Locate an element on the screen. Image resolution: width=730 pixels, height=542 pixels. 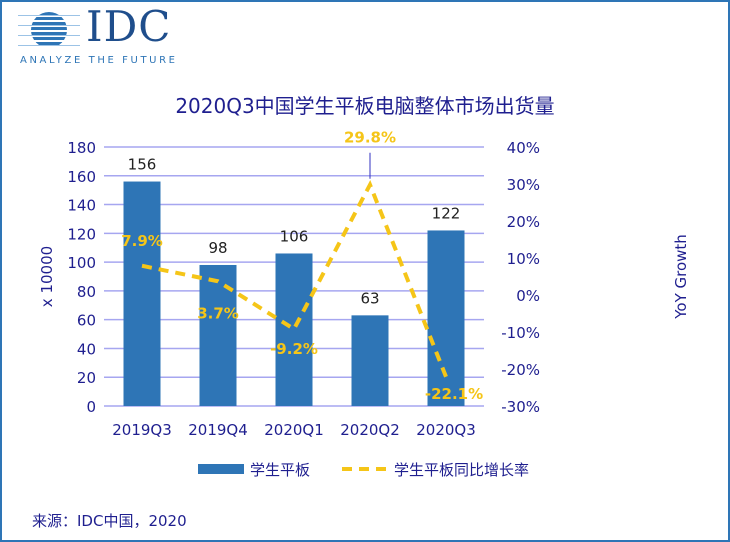
source-note: 来源：IDC中国，2020 is located at coordinates (109, 521).